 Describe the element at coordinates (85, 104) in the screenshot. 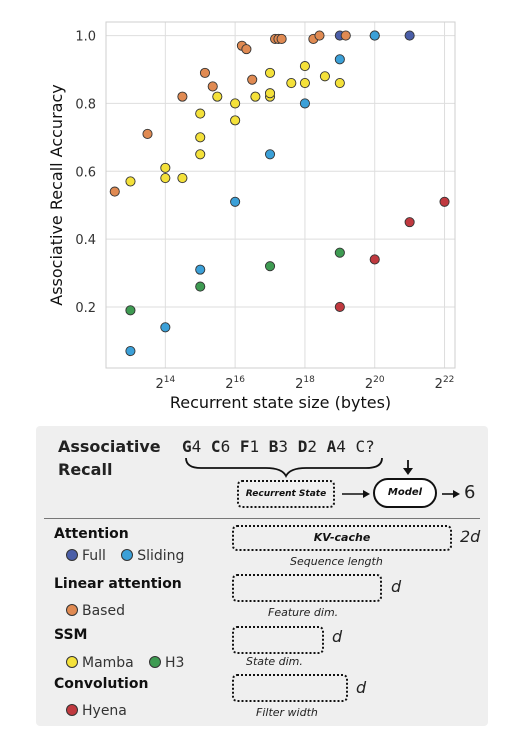

I see `y-tick-label: 0.8` at that location.